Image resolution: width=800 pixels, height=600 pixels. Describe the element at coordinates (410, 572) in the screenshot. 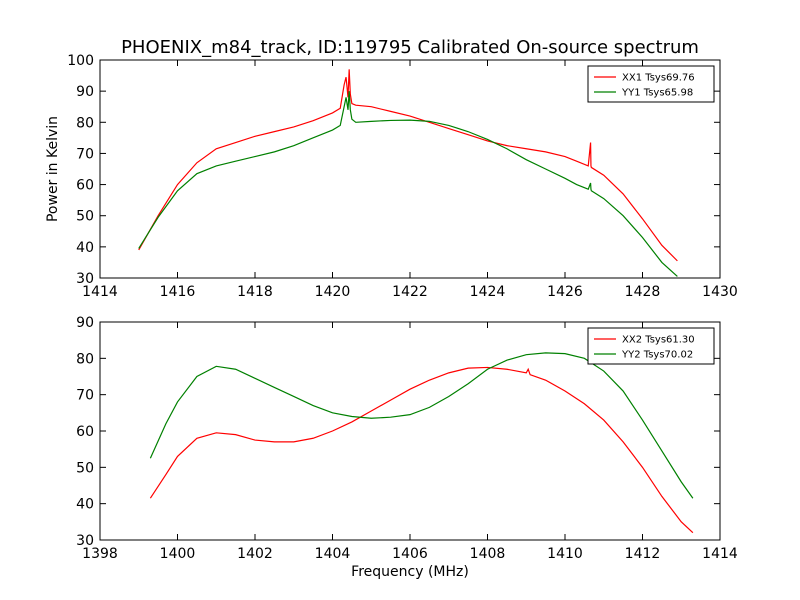

I see `x-axis-label: Frequency (MHz)` at that location.